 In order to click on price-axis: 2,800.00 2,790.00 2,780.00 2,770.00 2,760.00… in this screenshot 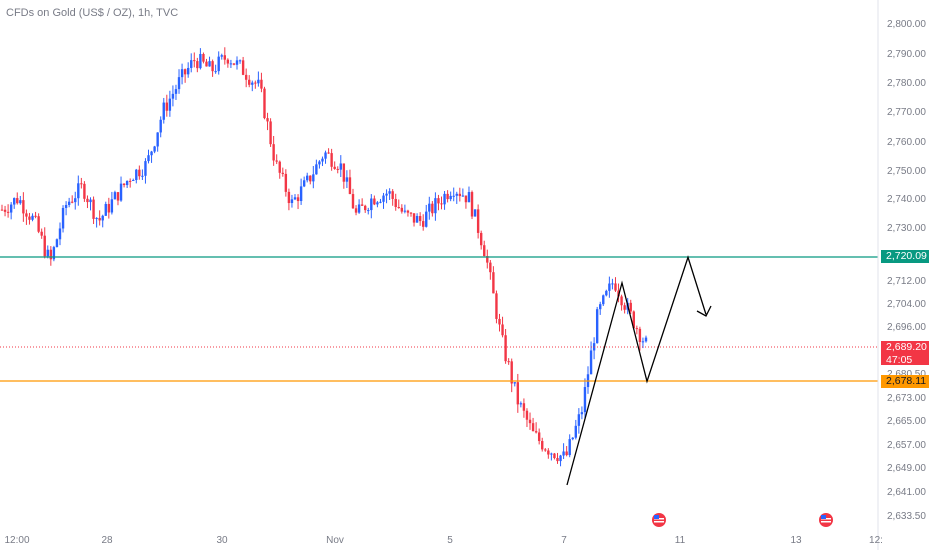, I will do `click(901, 275)`.